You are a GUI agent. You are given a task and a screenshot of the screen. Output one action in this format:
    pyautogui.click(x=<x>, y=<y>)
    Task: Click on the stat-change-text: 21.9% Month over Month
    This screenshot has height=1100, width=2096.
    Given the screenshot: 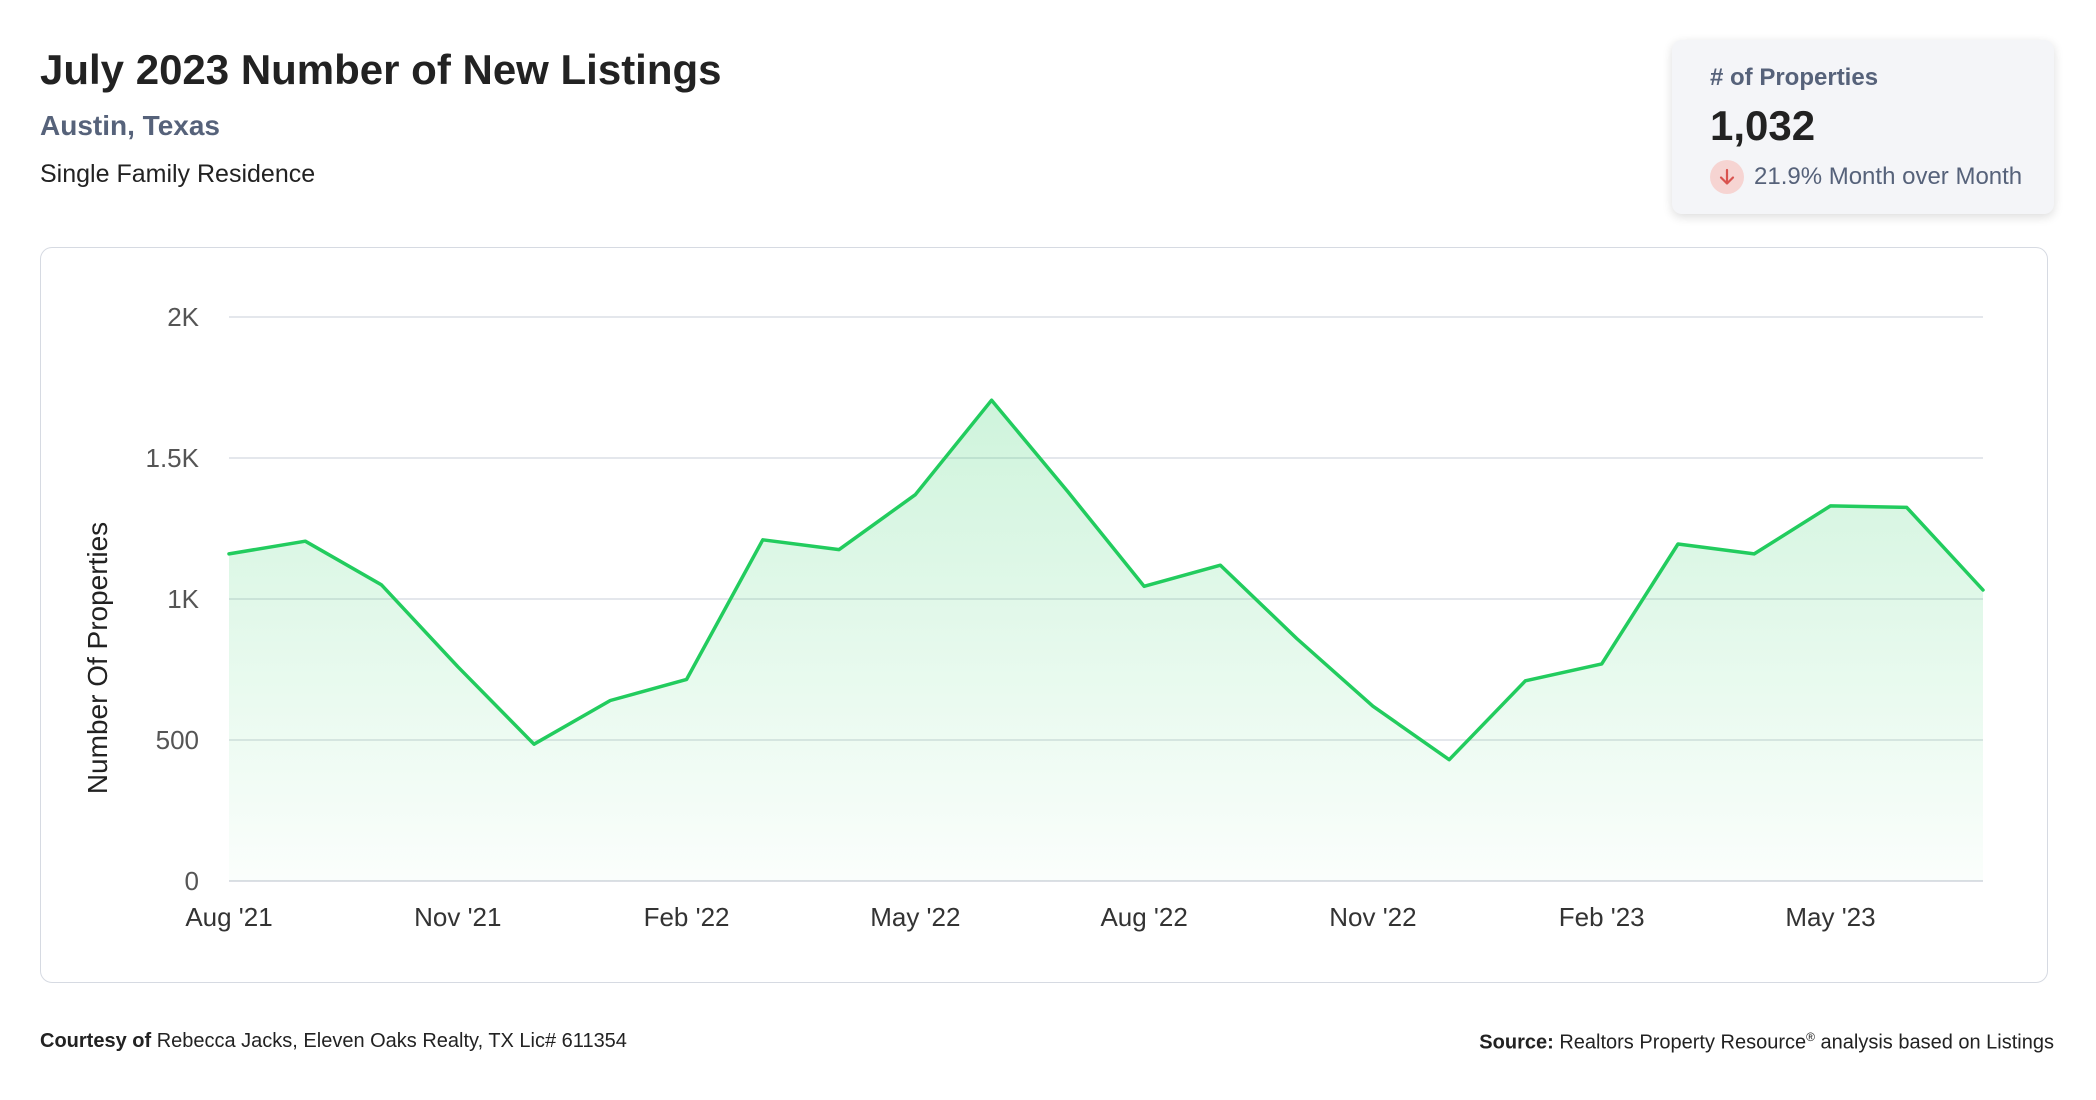 What is the action you would take?
    pyautogui.click(x=1888, y=176)
    